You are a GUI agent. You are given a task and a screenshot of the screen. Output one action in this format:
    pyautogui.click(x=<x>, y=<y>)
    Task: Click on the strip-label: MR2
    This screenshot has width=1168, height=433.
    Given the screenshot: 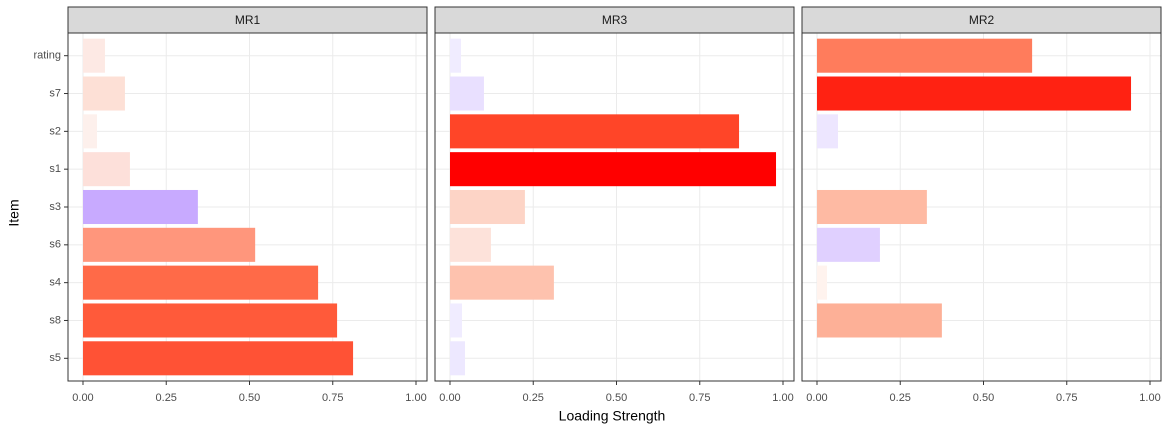 What is the action you would take?
    pyautogui.click(x=982, y=20)
    